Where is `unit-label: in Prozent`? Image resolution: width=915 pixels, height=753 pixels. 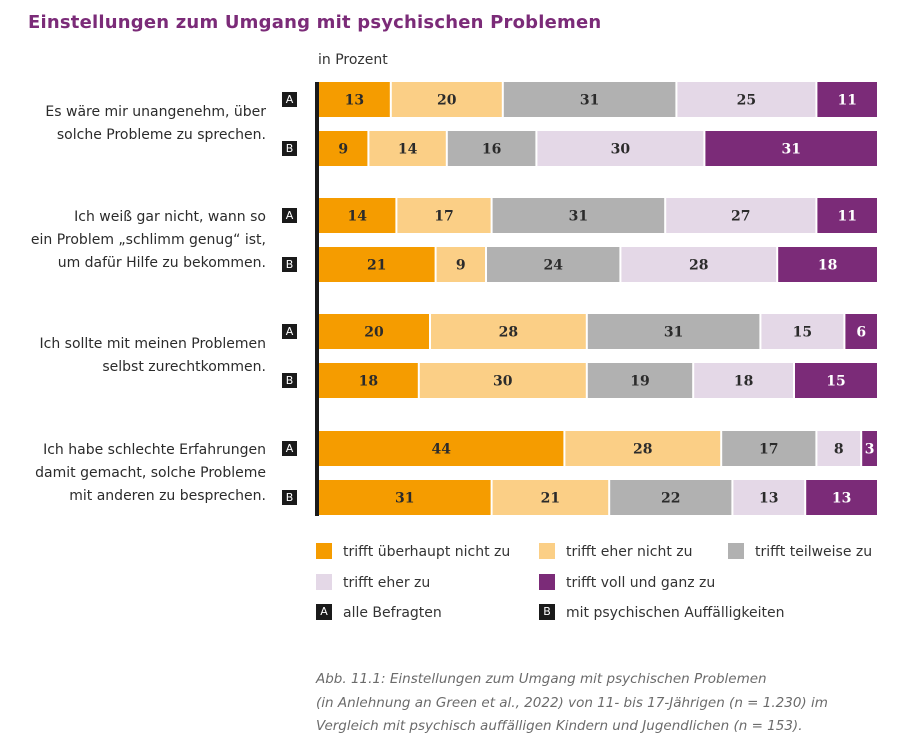
unit-label: in Prozent is located at coordinates (353, 60).